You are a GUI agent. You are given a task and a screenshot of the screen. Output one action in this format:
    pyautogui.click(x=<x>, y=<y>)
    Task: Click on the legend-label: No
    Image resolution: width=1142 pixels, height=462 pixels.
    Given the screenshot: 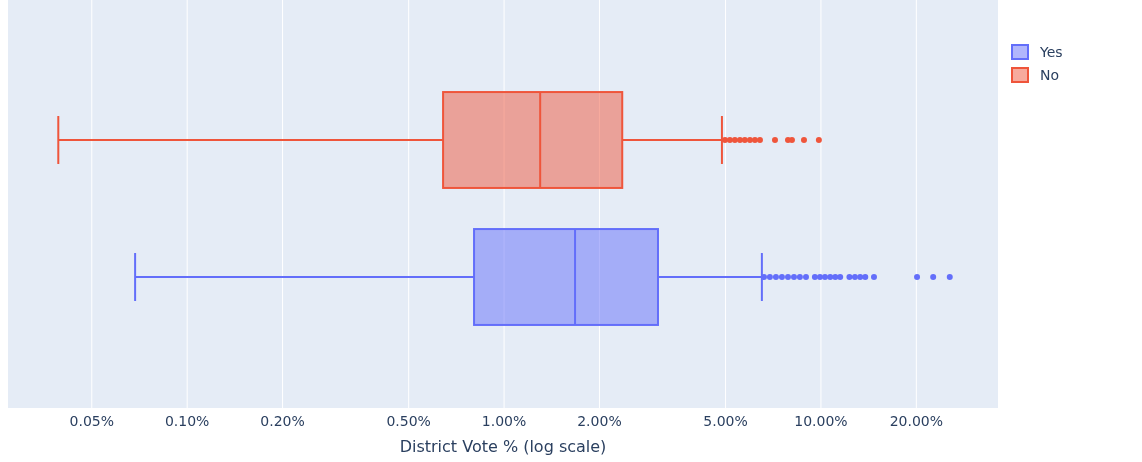 What is the action you would take?
    pyautogui.click(x=1050, y=75)
    